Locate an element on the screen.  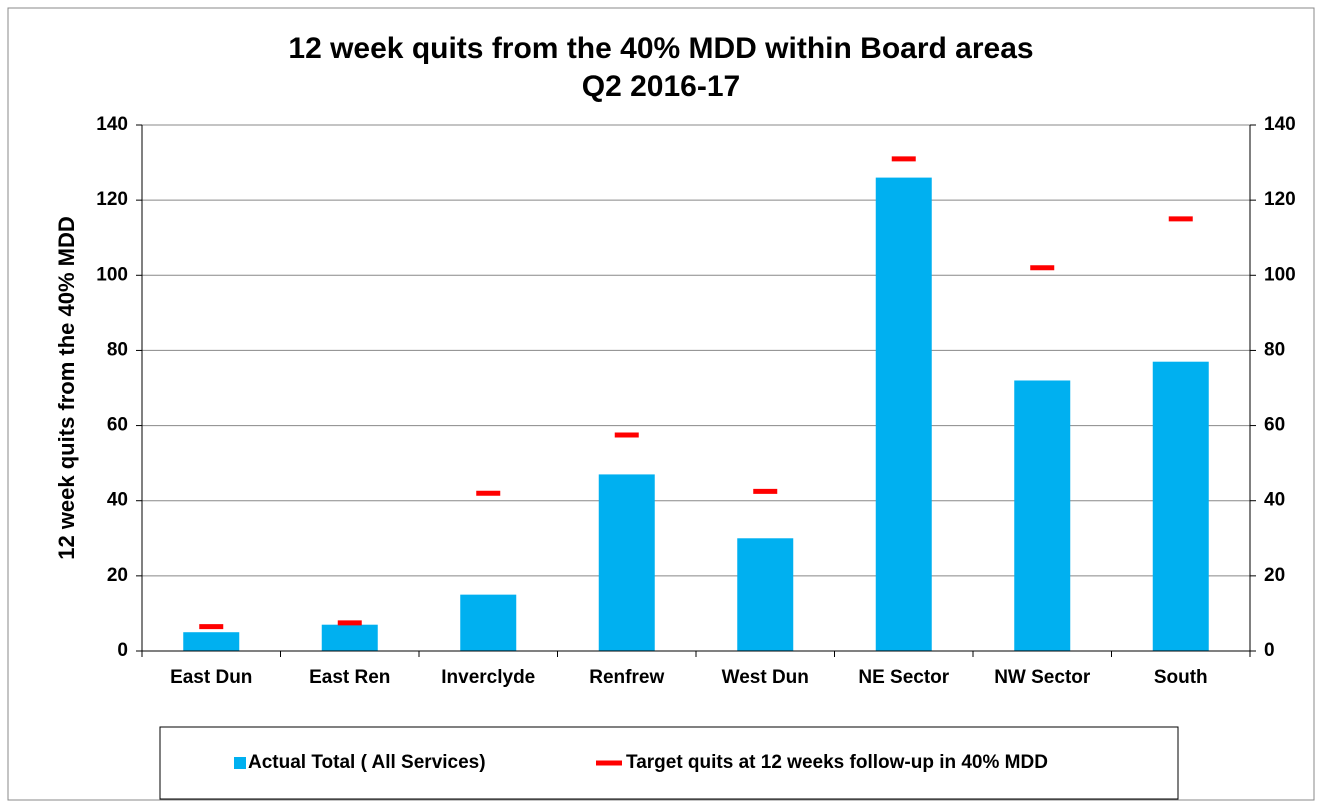
x-tick-label: Inverclyde is located at coordinates (488, 677).